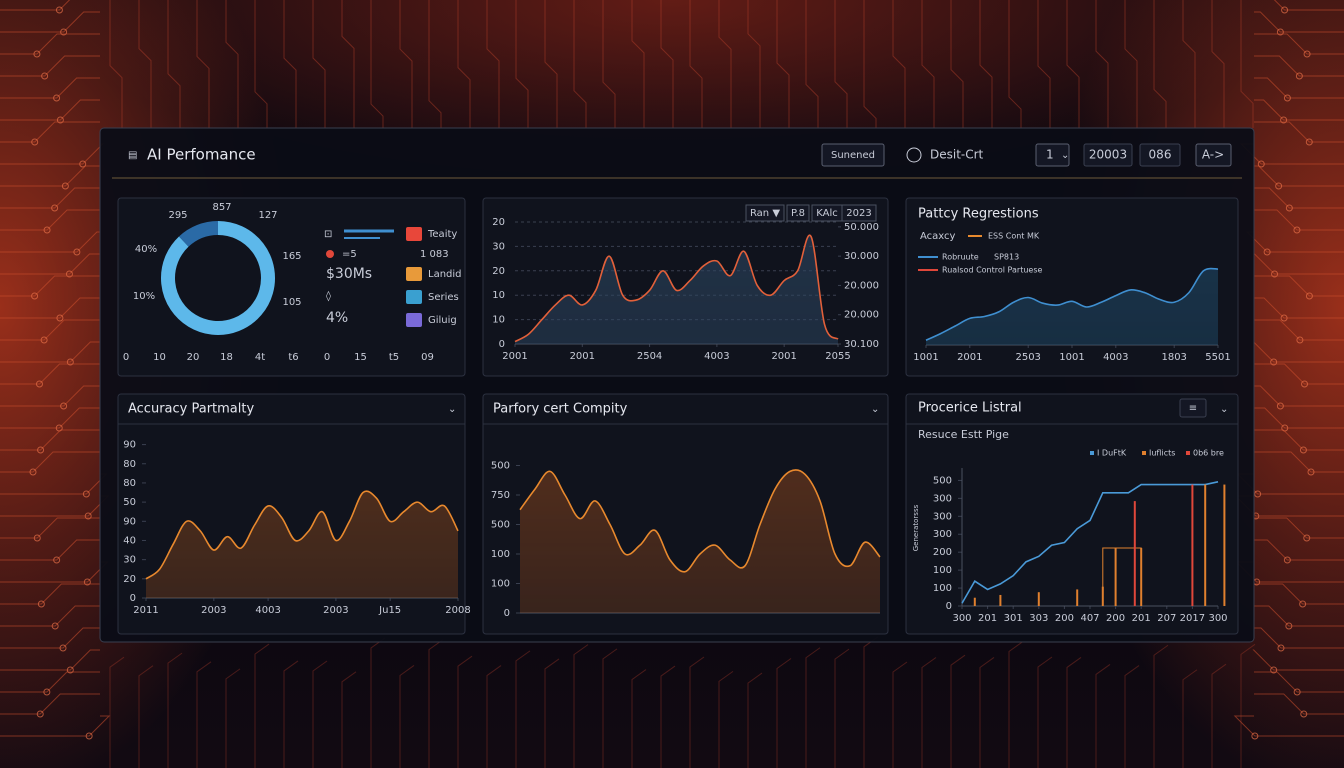 This screenshot has width=1344, height=768. What do you see at coordinates (925, 357) in the screenshot?
I see `x-tick-label: 1001` at bounding box center [925, 357].